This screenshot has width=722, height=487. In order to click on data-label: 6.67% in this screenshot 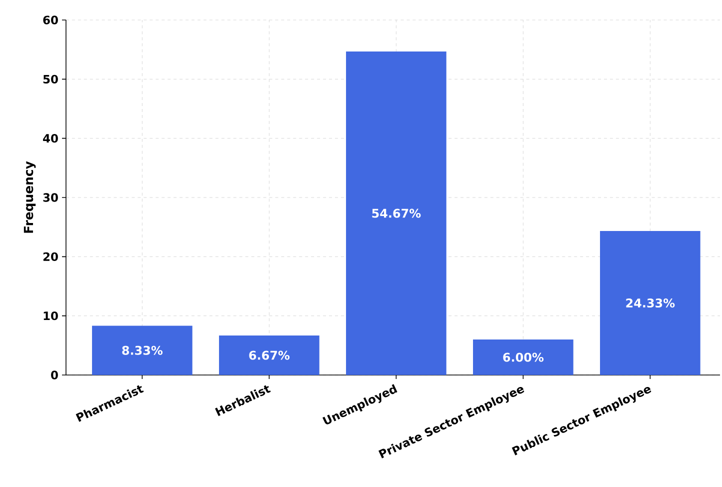, I will do `click(269, 355)`.